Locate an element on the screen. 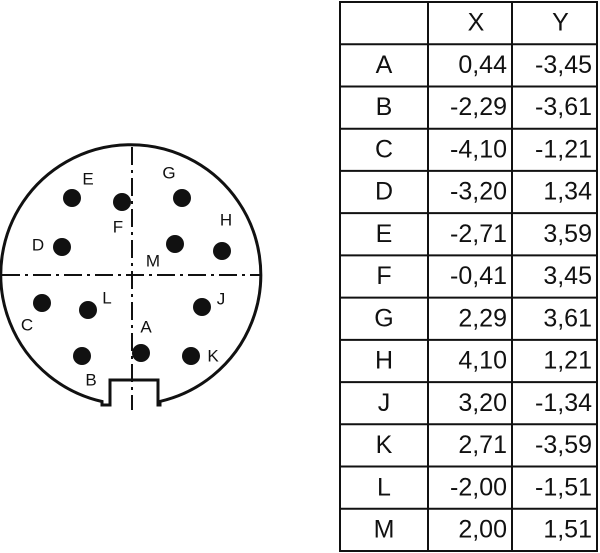 The image size is (600, 553). pin-label: K is located at coordinates (213, 355).